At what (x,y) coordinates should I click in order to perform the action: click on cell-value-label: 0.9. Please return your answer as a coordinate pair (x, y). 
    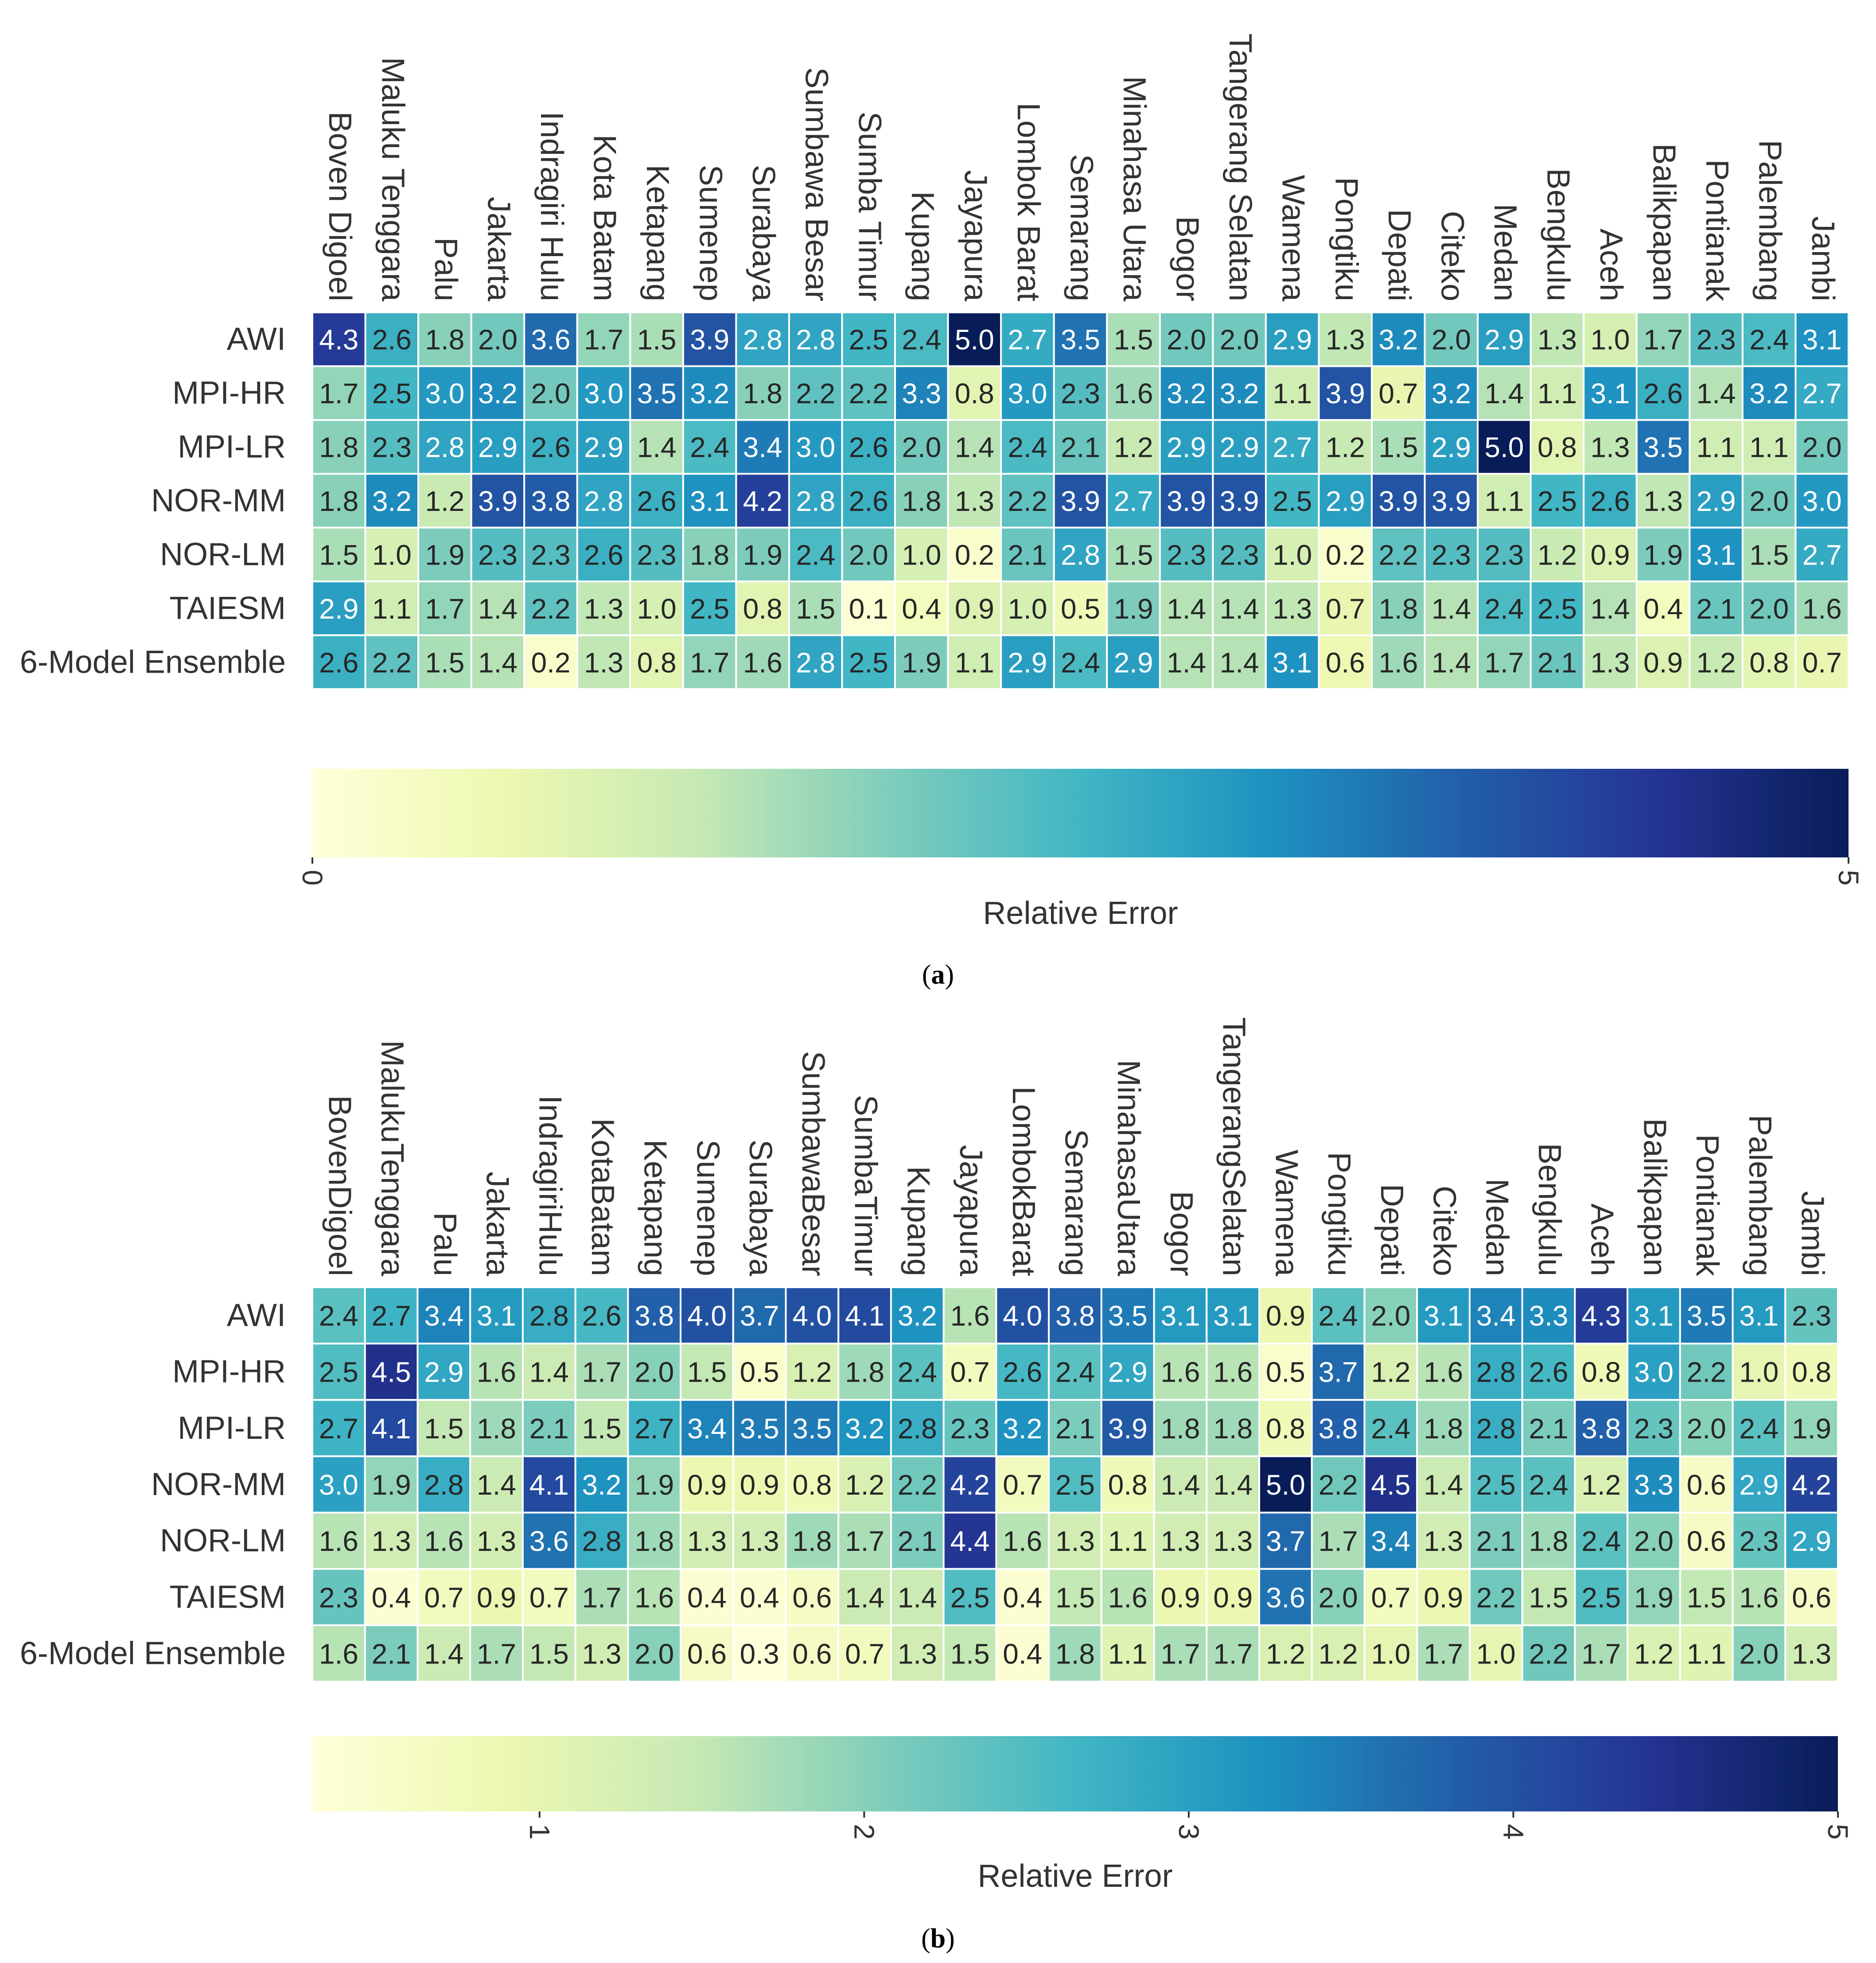
    Looking at the image, I should click on (1443, 1597).